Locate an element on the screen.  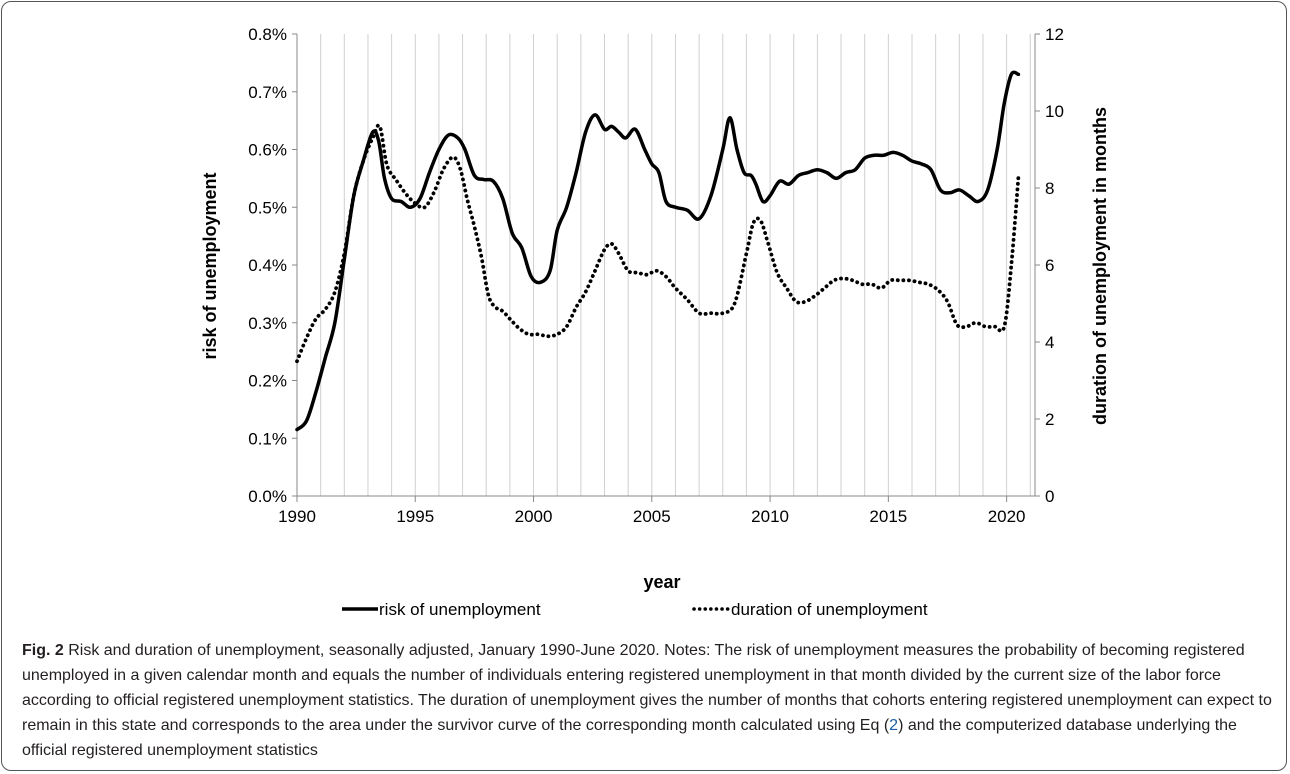
y2-tick-label: 6 is located at coordinates (1049, 265).